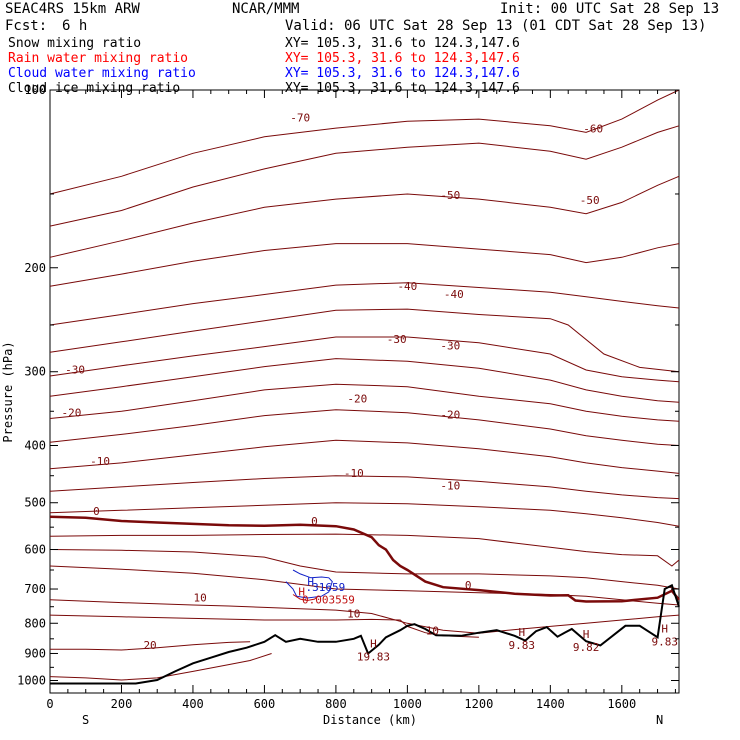 This screenshot has width=740, height=740. What do you see at coordinates (98, 58) in the screenshot?
I see `legend-label: Rain water mixing ratio` at bounding box center [98, 58].